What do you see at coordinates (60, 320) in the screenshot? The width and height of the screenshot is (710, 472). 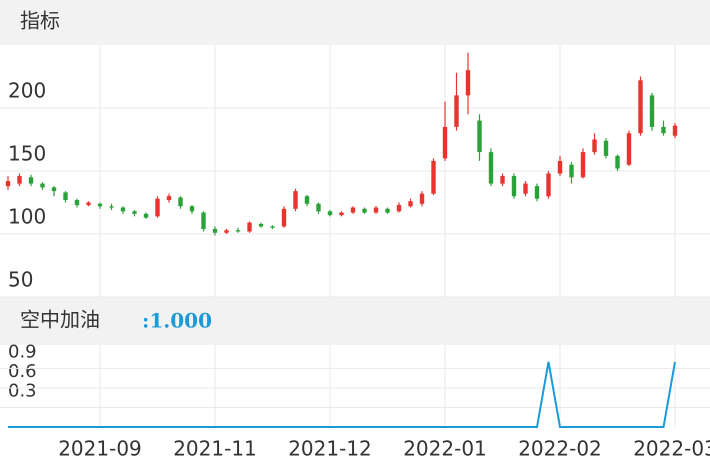 I see `indicator-title: 空中加油` at bounding box center [60, 320].